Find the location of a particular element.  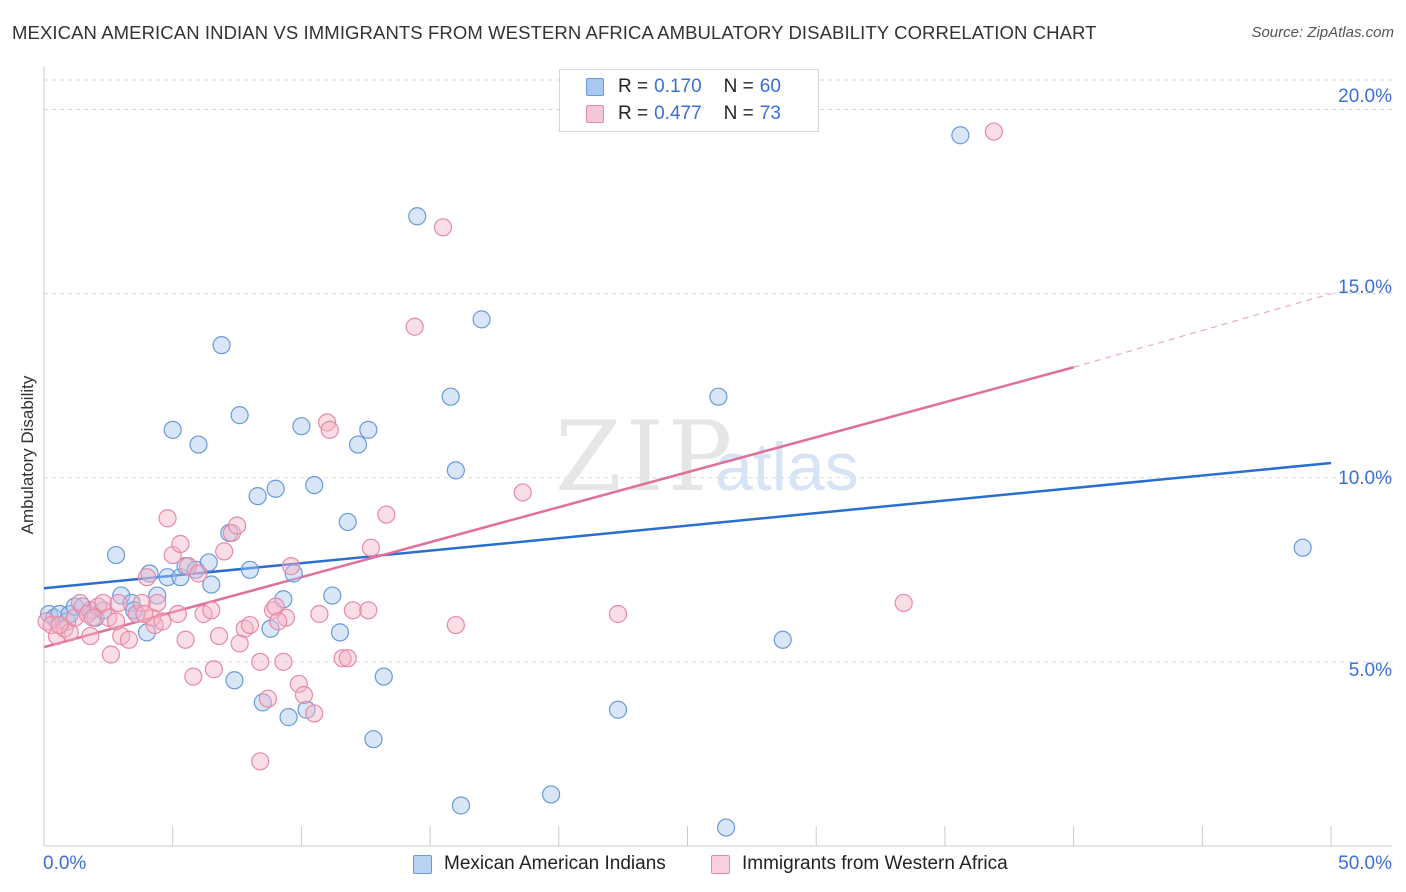

y-tick-label-5: 5.0% is located at coordinates (1370, 670).